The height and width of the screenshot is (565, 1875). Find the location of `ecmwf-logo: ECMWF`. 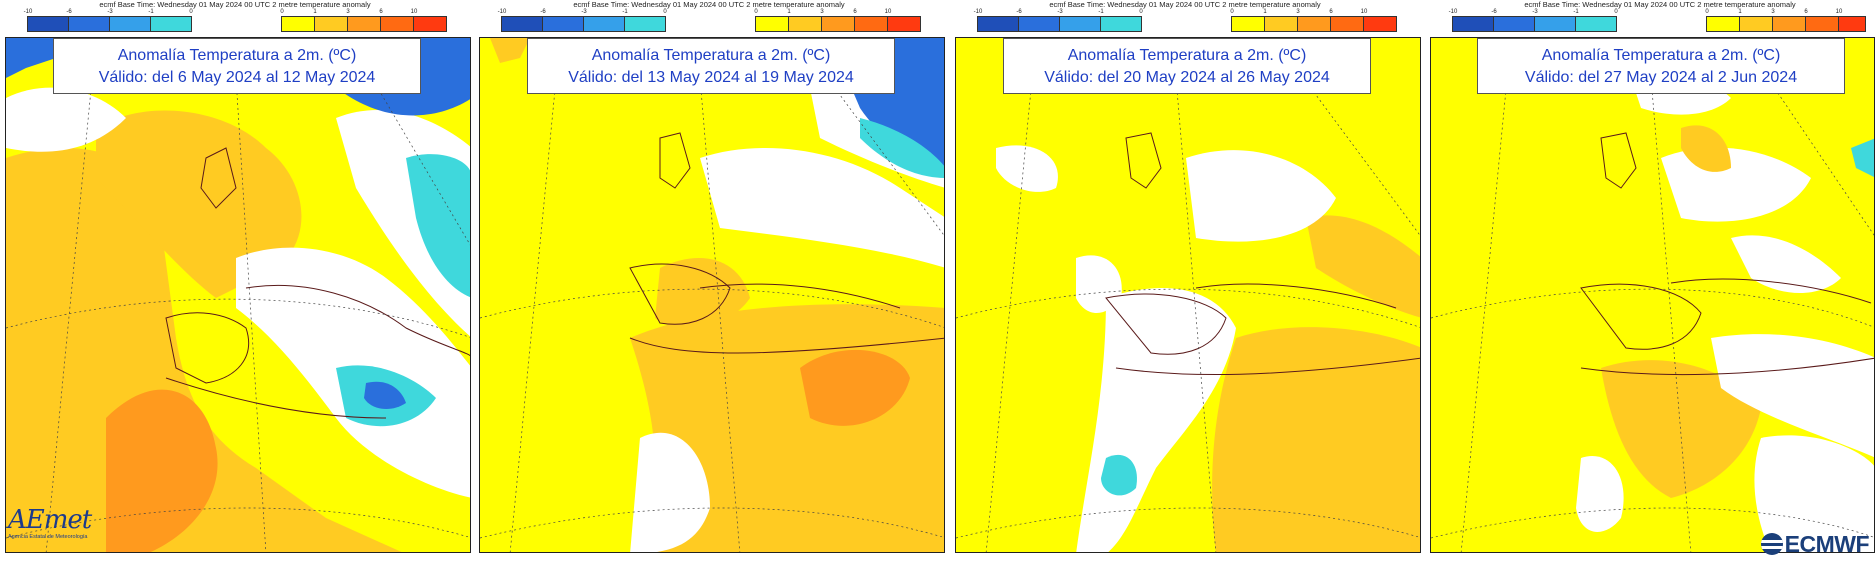

ecmwf-logo: ECMWF is located at coordinates (1815, 543).